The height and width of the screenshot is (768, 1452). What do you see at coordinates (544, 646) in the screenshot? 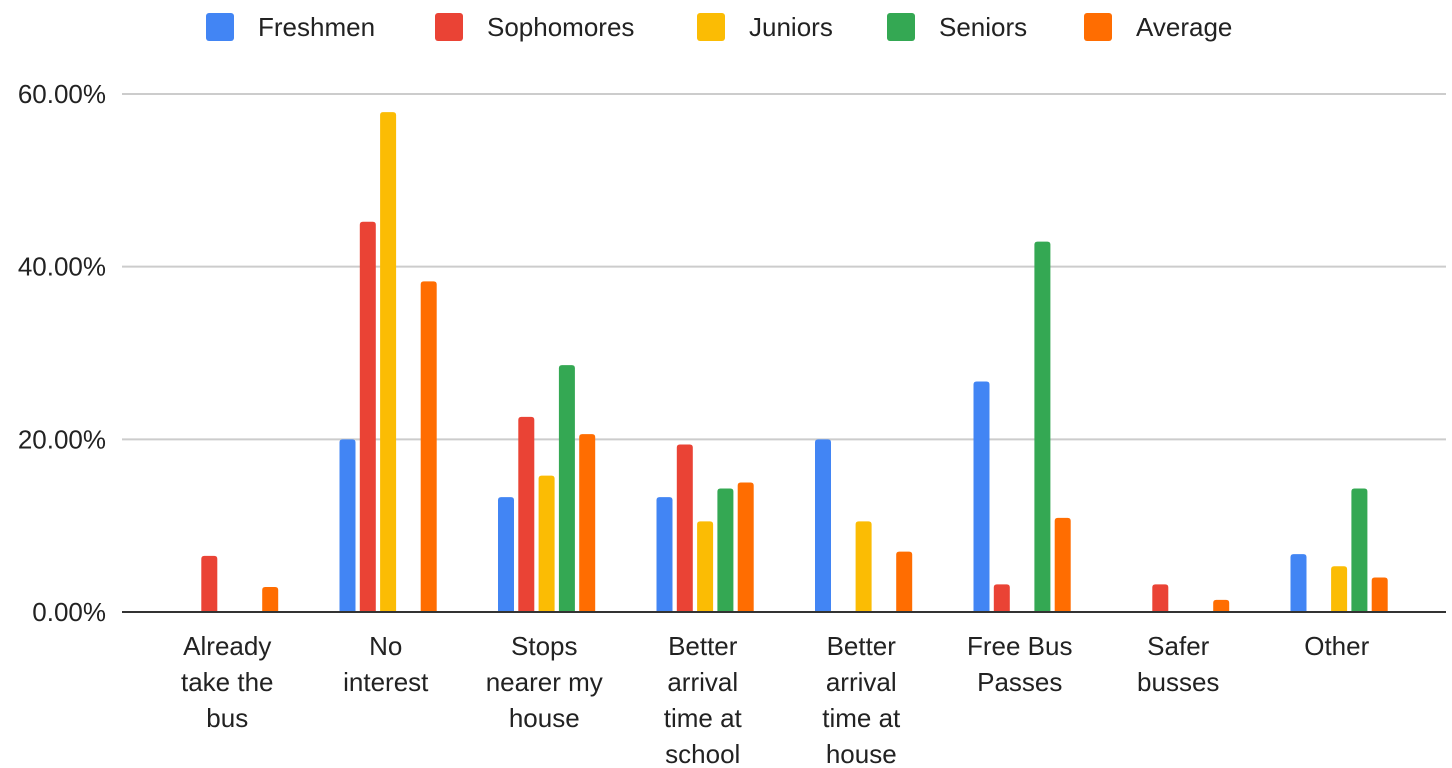
I see `category-label-line: Stops` at bounding box center [544, 646].